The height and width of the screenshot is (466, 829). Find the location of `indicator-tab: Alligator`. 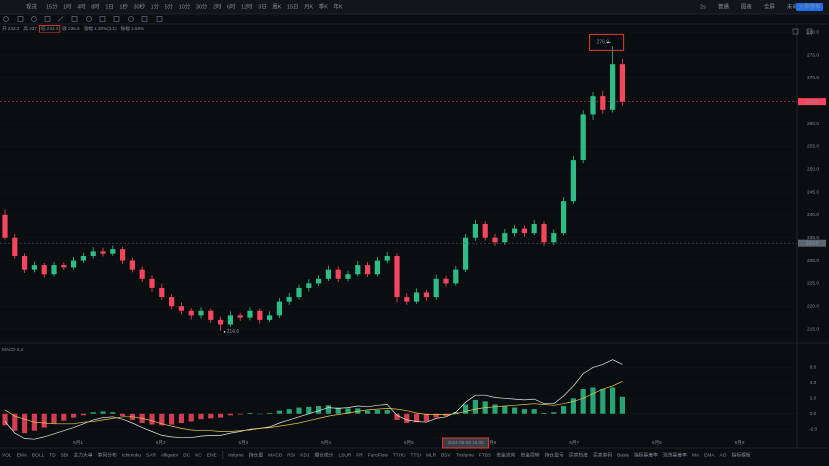

indicator-tab: Alligator is located at coordinates (170, 455).